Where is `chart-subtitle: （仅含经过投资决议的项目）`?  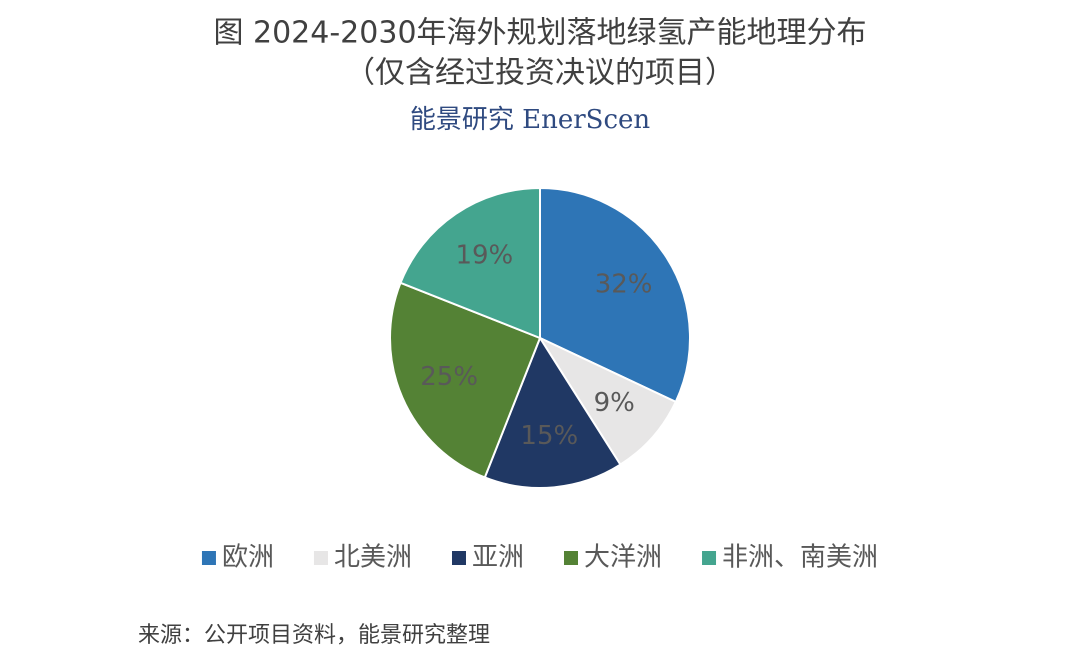
chart-subtitle: （仅含经过投资决议的项目） is located at coordinates (540, 73).